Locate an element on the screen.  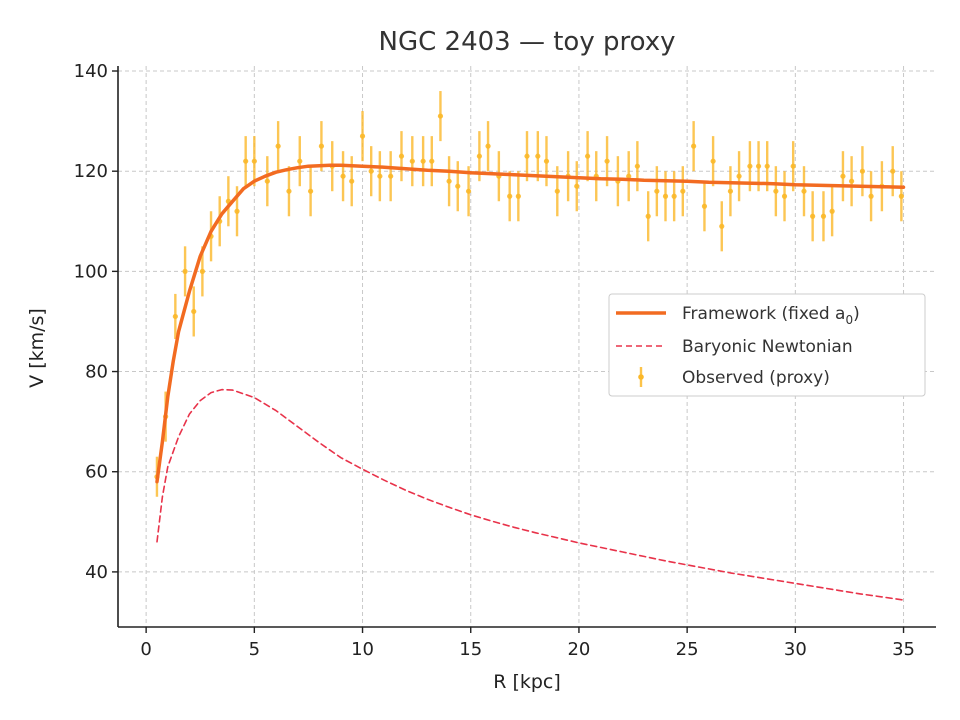
legend-frame is located at coordinates (767, 345).